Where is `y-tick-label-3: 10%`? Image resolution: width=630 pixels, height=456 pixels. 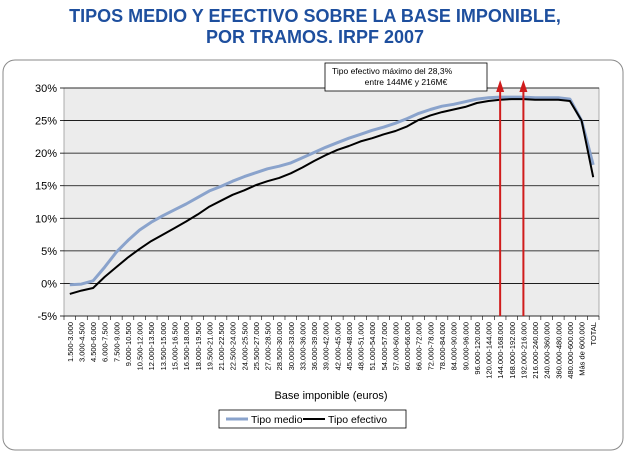 y-tick-label-3: 10% is located at coordinates (46, 219).